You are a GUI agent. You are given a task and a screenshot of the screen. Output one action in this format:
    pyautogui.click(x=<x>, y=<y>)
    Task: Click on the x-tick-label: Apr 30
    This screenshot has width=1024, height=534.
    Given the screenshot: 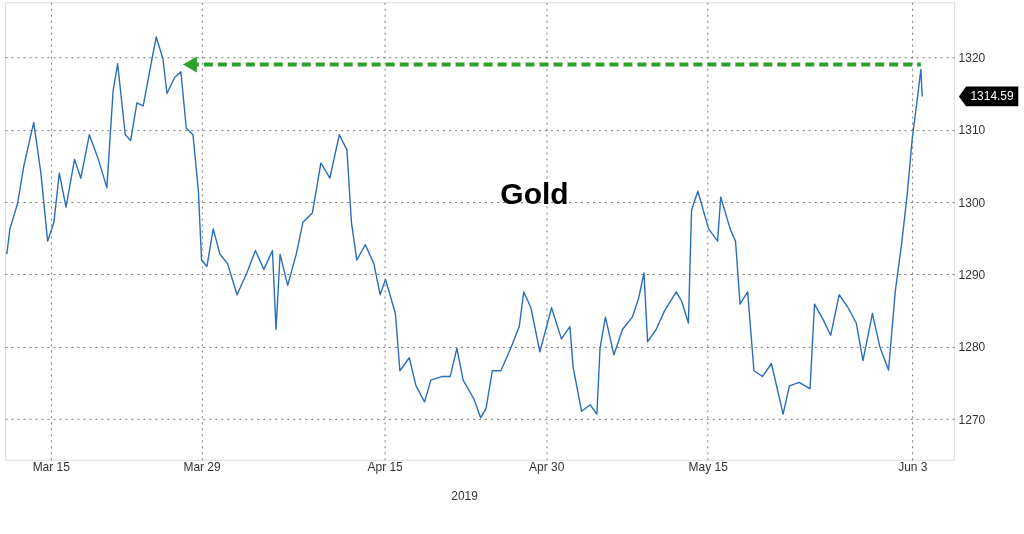 What is the action you would take?
    pyautogui.click(x=547, y=467)
    